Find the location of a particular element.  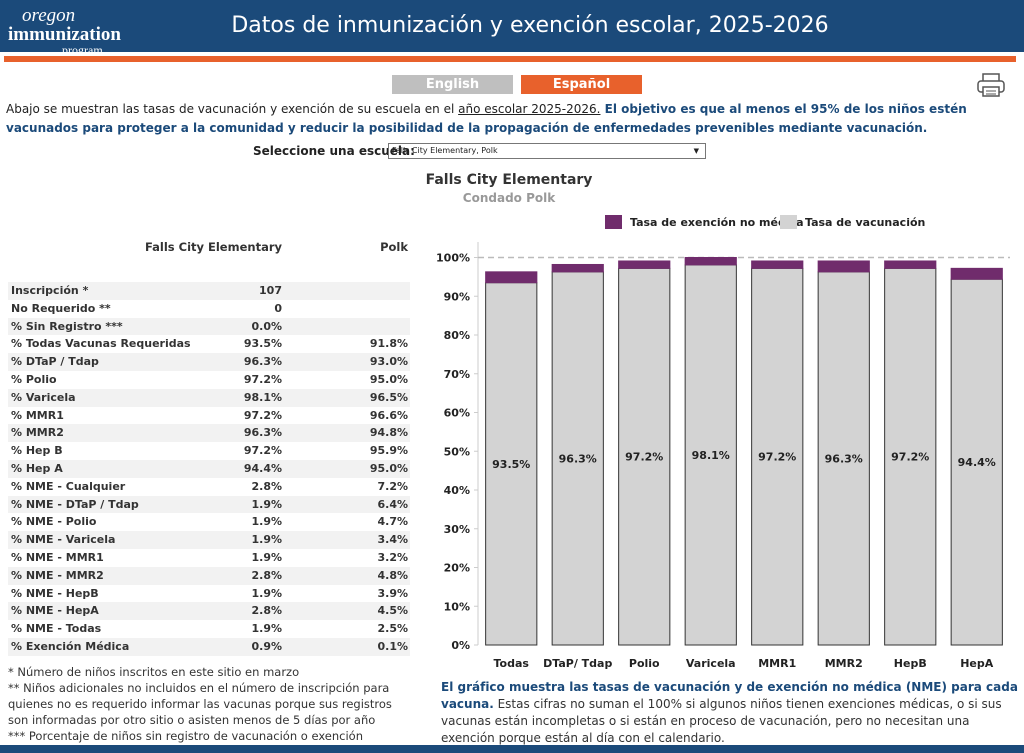

row-label: % NME - HepB is located at coordinates (55, 593).